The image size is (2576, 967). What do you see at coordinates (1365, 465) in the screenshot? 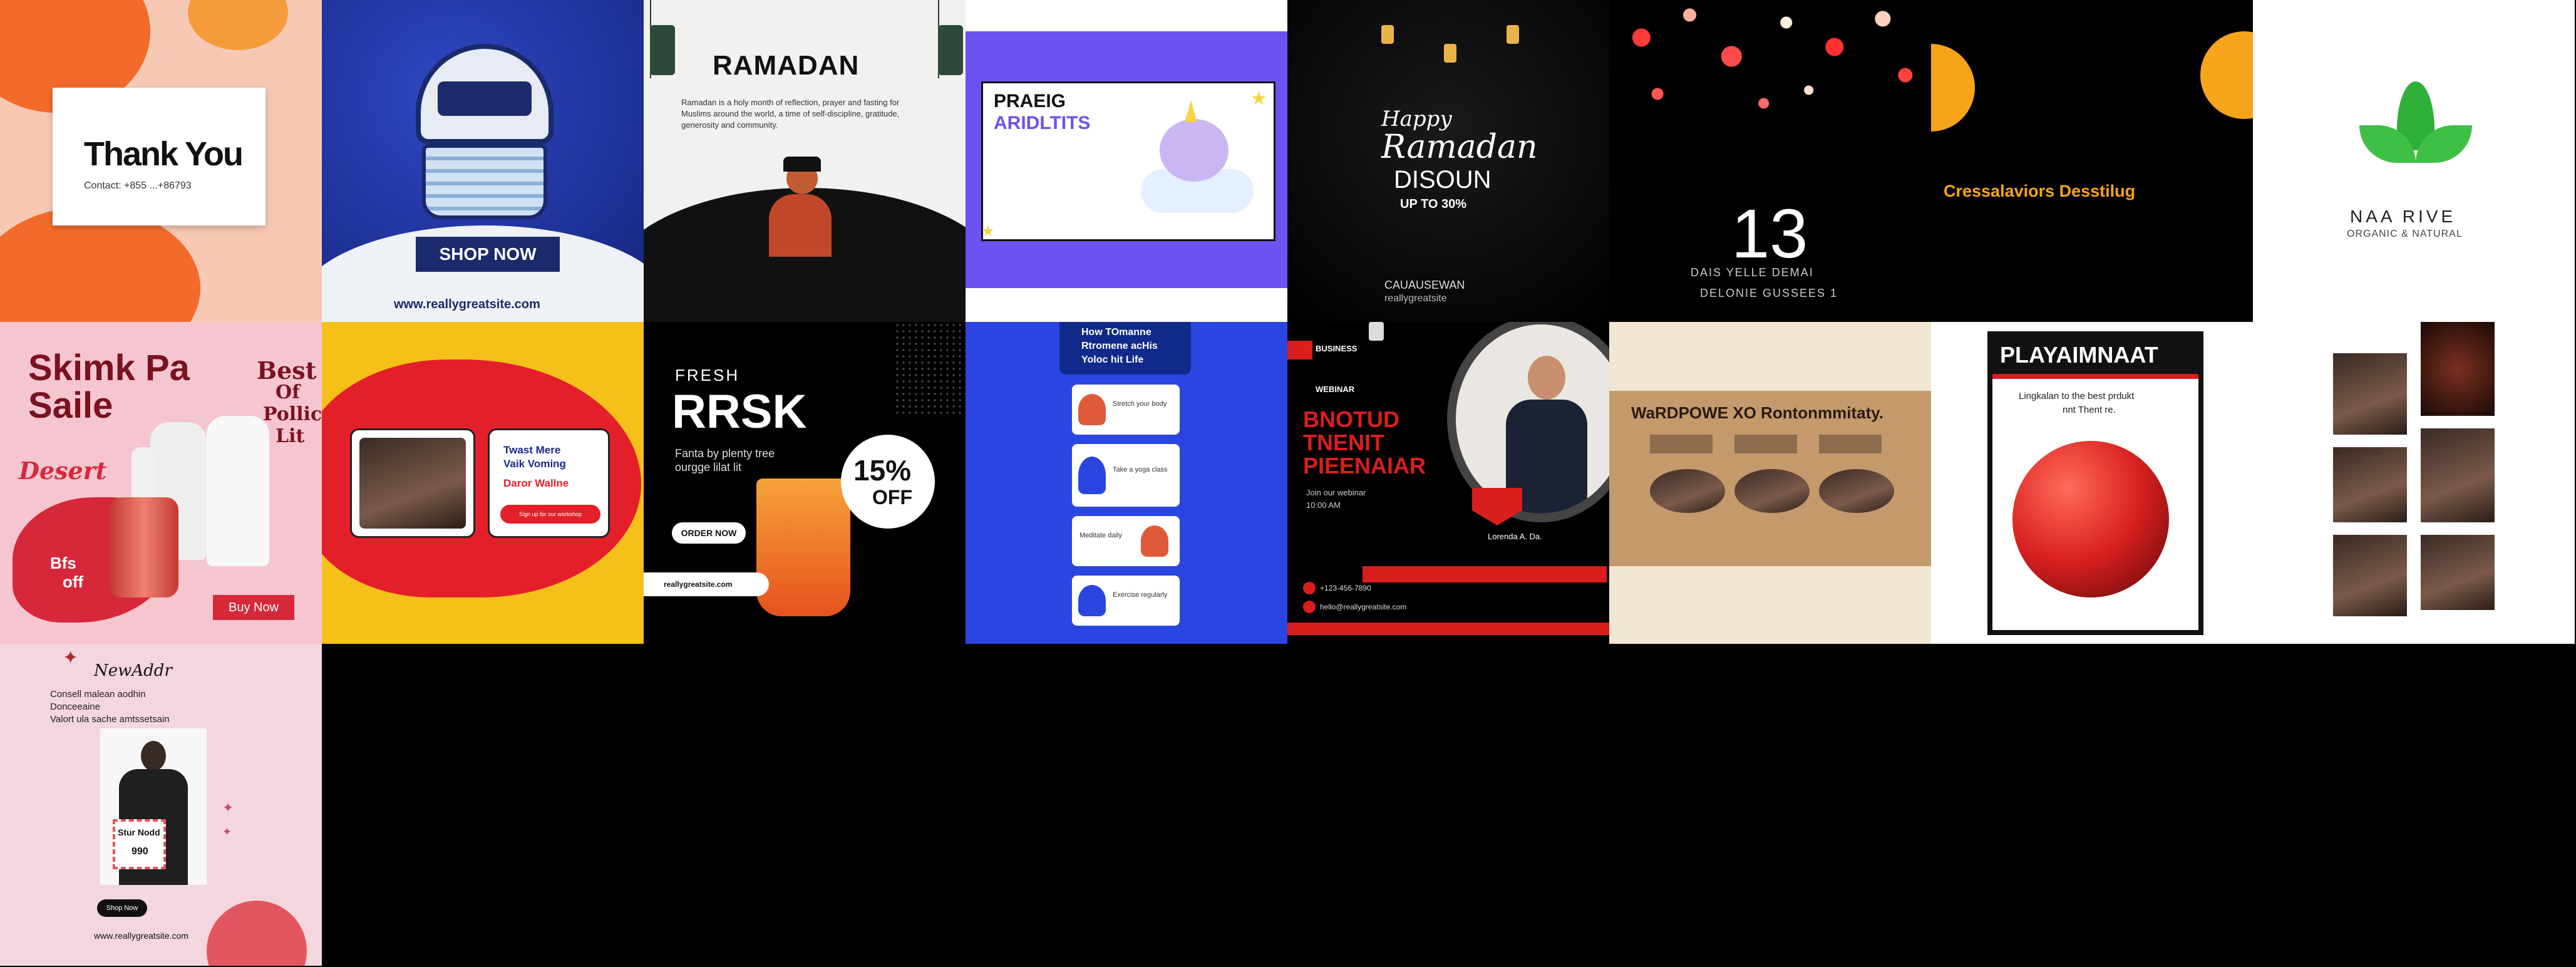
I see `business-title-line3: PIEENAIAR` at bounding box center [1365, 465].